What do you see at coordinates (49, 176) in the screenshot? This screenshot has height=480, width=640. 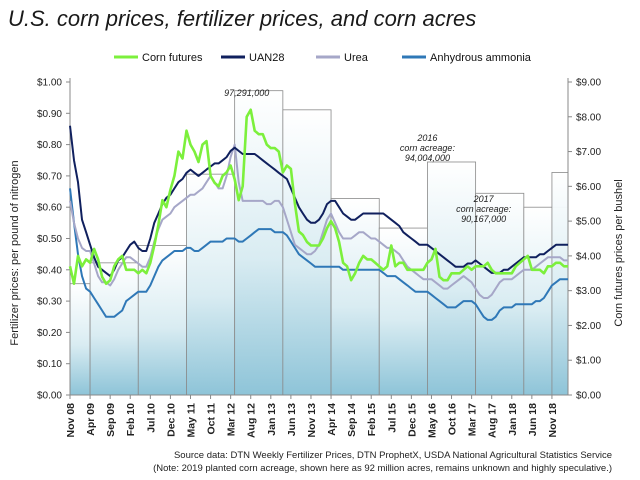 I see `y-left-tick-7: $0.70` at bounding box center [49, 176].